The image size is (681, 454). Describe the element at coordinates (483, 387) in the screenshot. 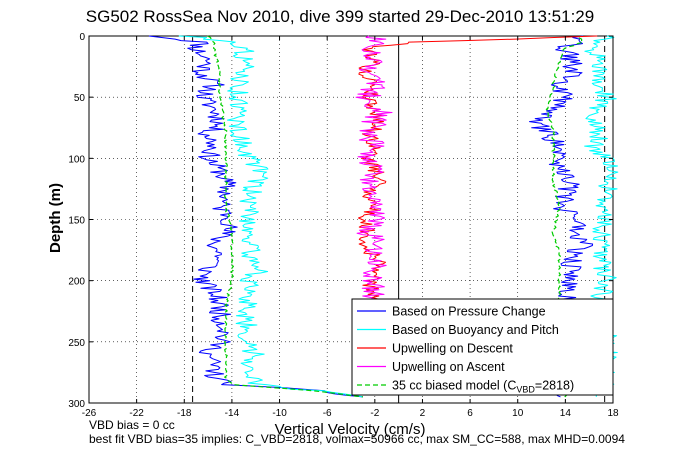

I see `legend-label-4: 35 cc biased model (CVBD=2818)` at that location.